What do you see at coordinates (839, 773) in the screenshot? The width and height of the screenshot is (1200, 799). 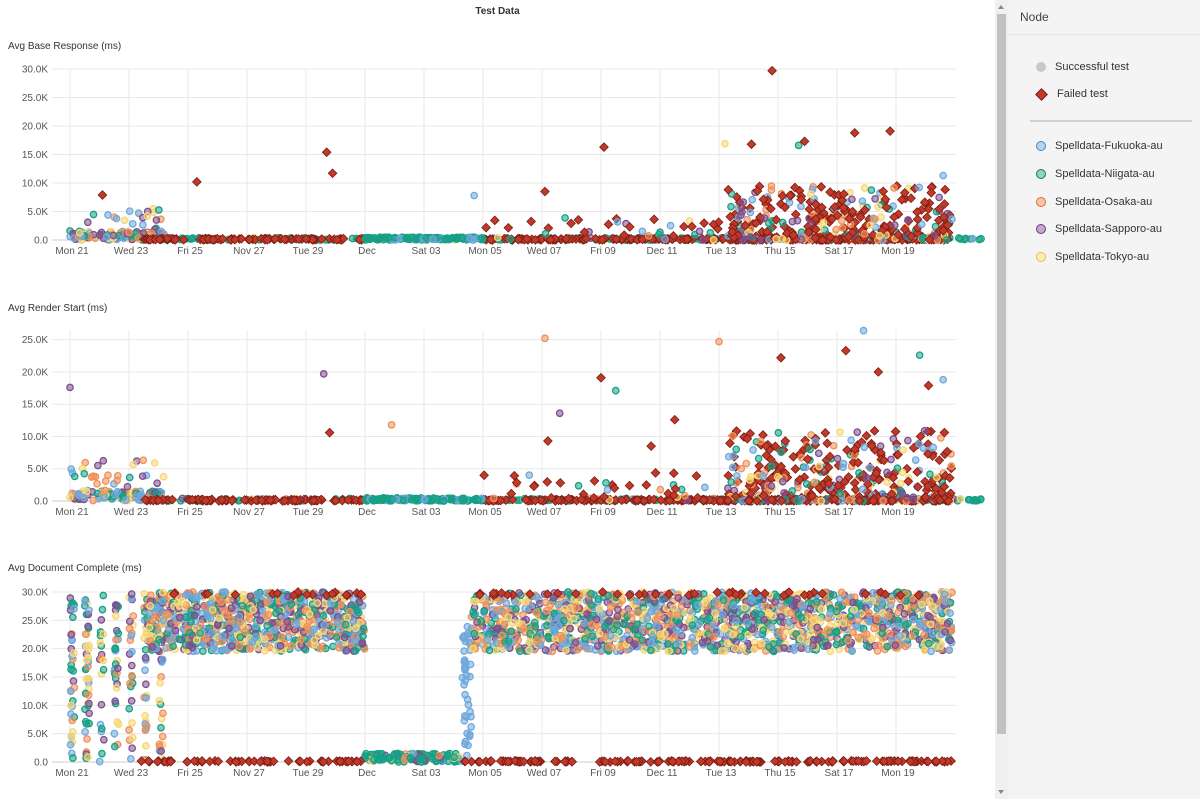 I see `x-tick-label: Sat 17` at bounding box center [839, 773].